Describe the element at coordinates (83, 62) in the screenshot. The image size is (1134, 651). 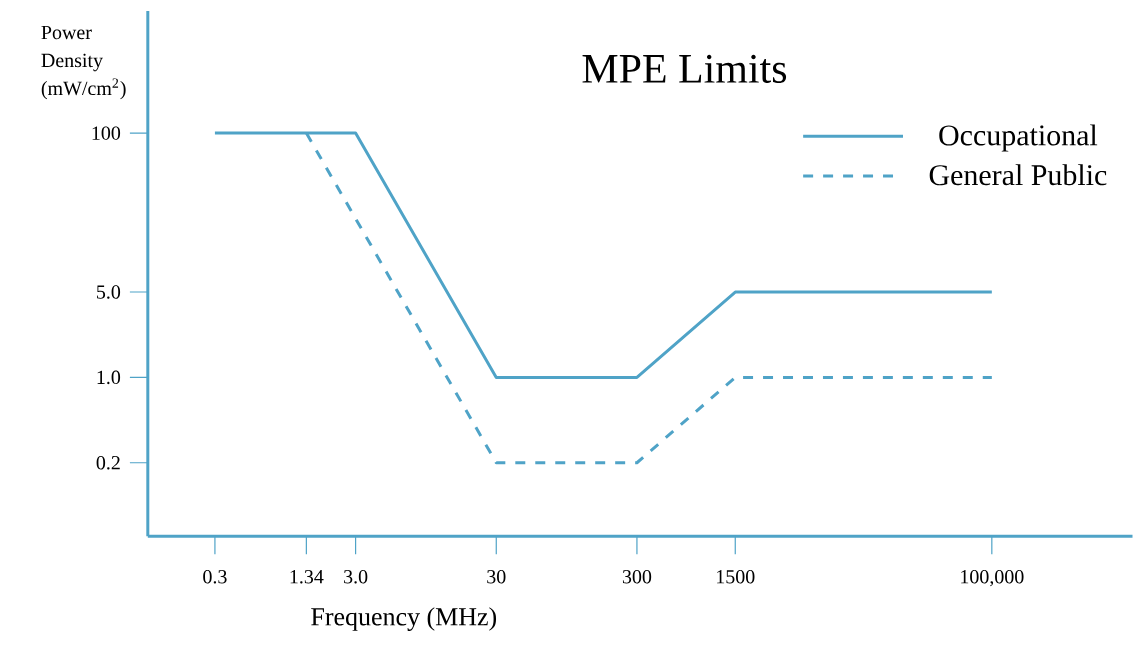
I see `y-axis-title: Power Density (mW/cm$^{2}$)` at that location.